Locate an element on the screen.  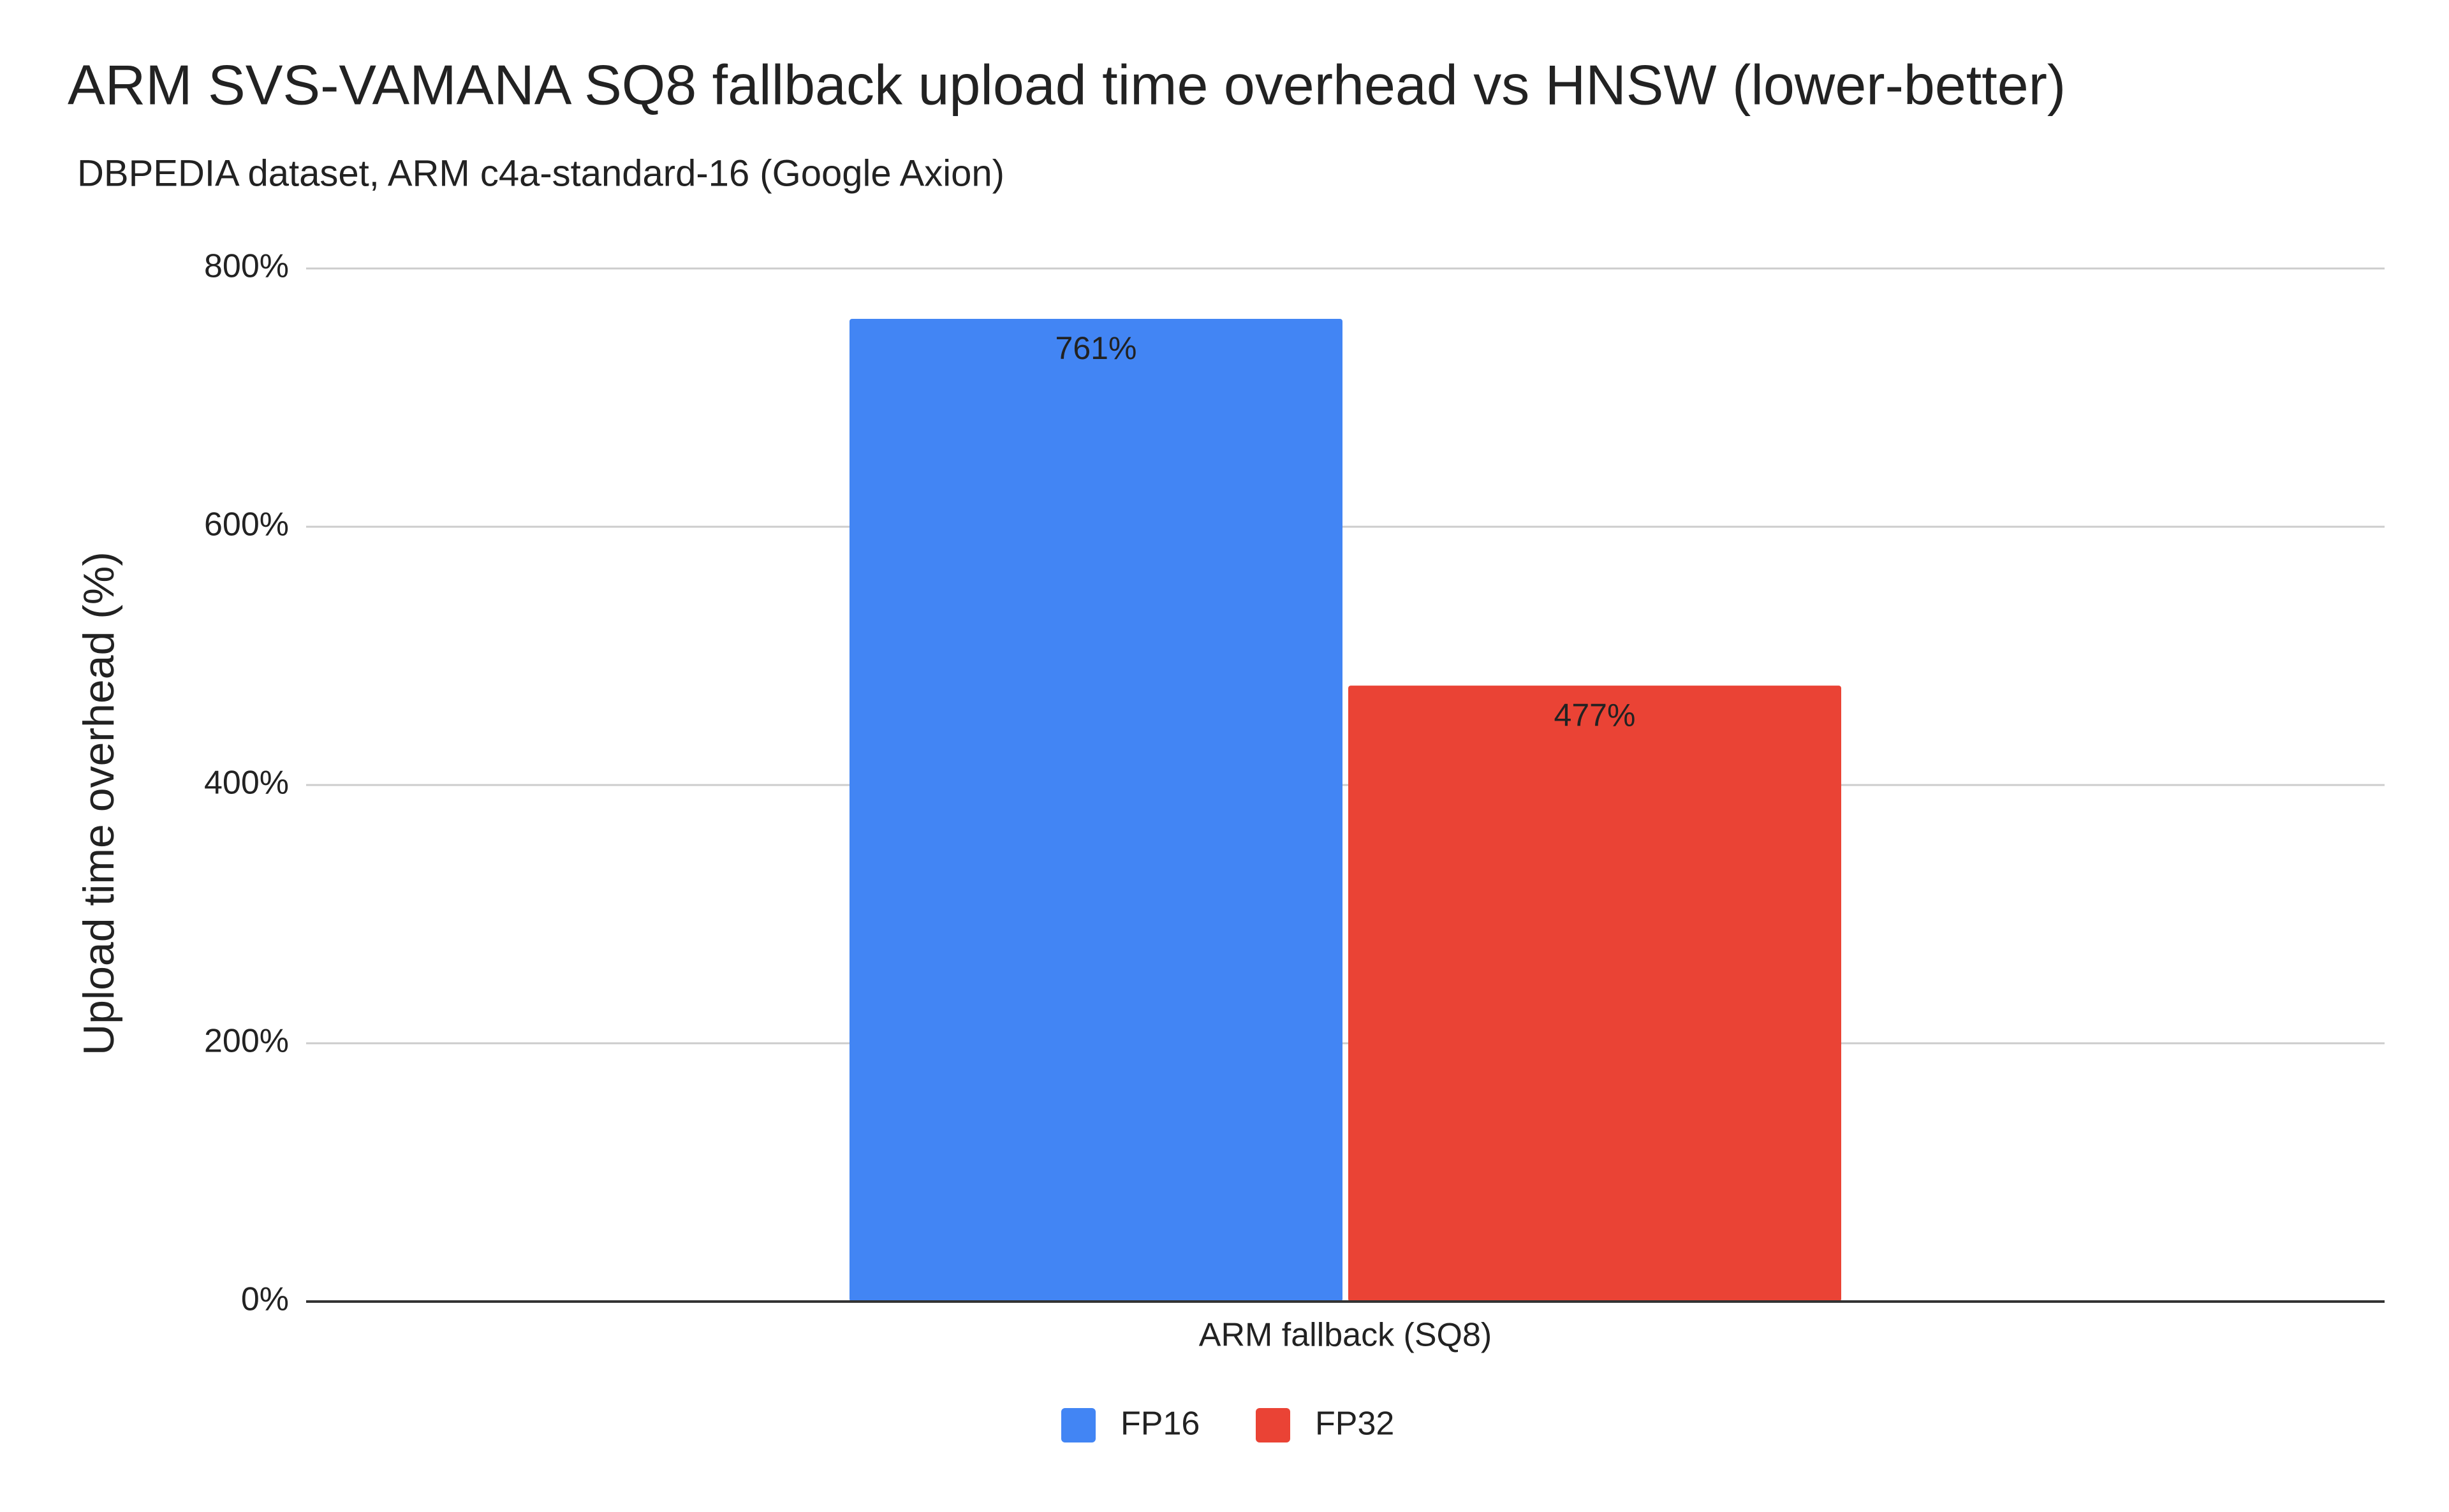
x-tick-label: ARM fallback (SQ8) is located at coordinates (1346, 1335).